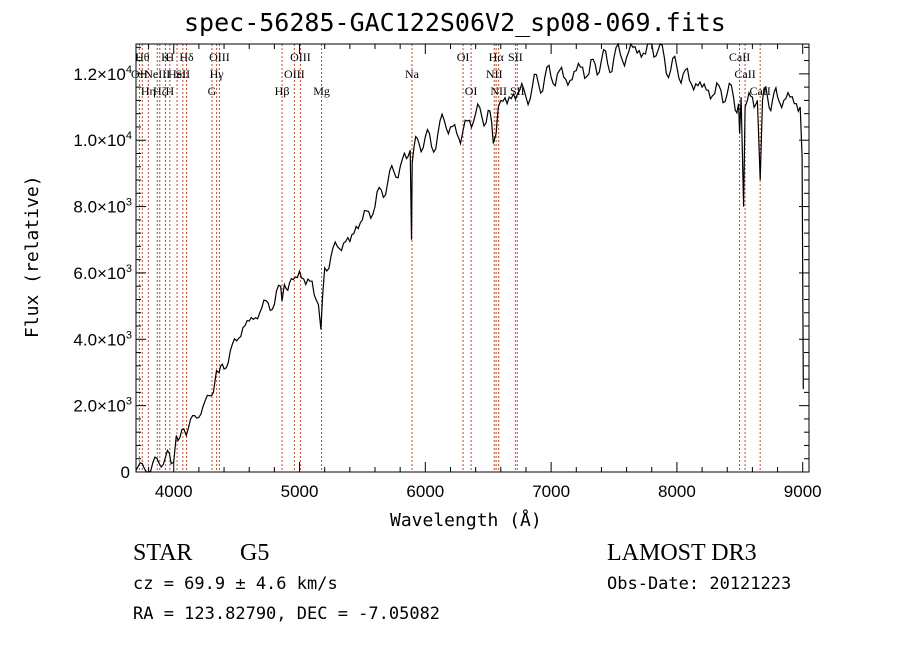  Describe the element at coordinates (174, 491) in the screenshot. I see `x-tick-label: 4000` at that location.